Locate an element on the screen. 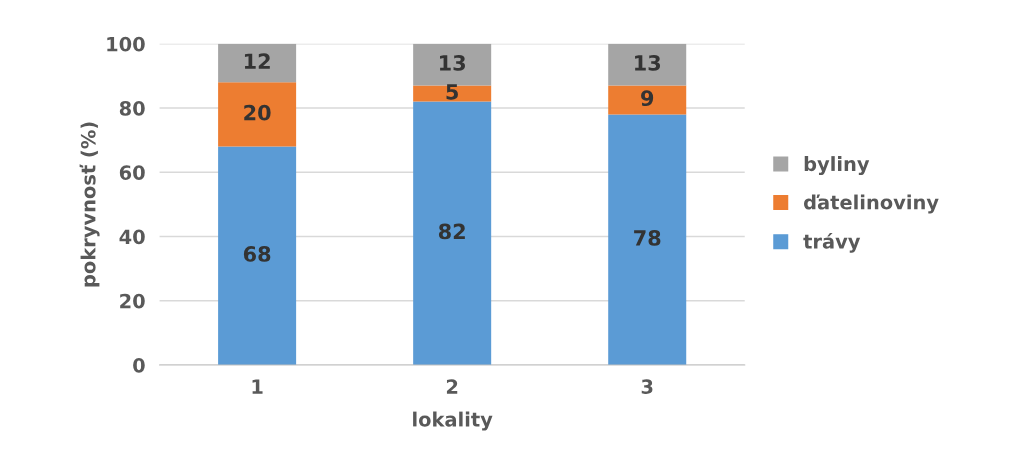  x-tick-label: 3 is located at coordinates (647, 386).